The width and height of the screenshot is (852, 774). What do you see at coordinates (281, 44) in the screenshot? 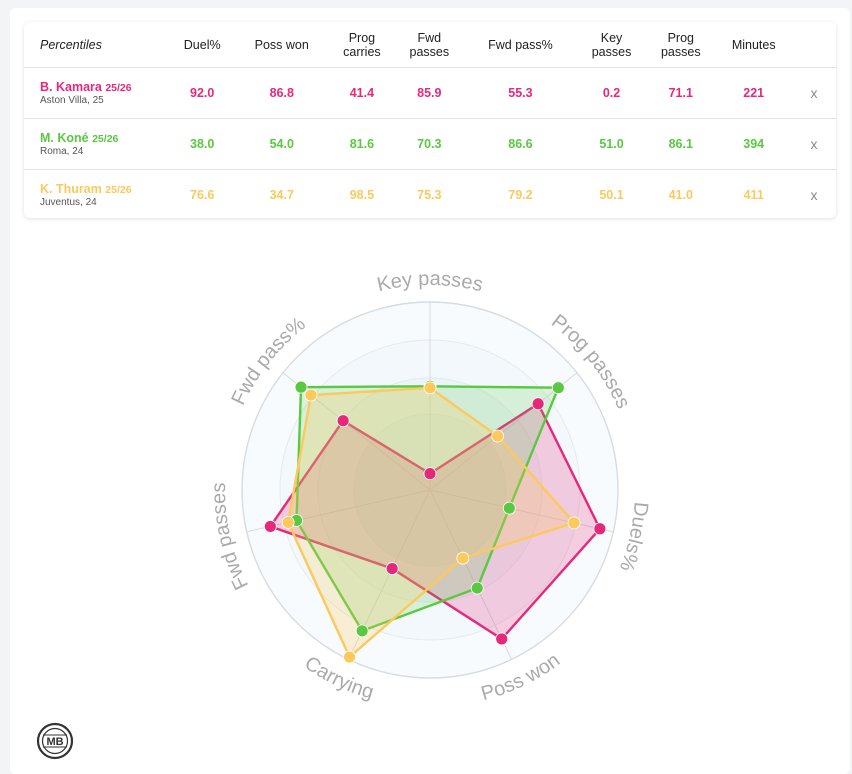
I see `column-header-poss-won: Poss won` at bounding box center [281, 44].